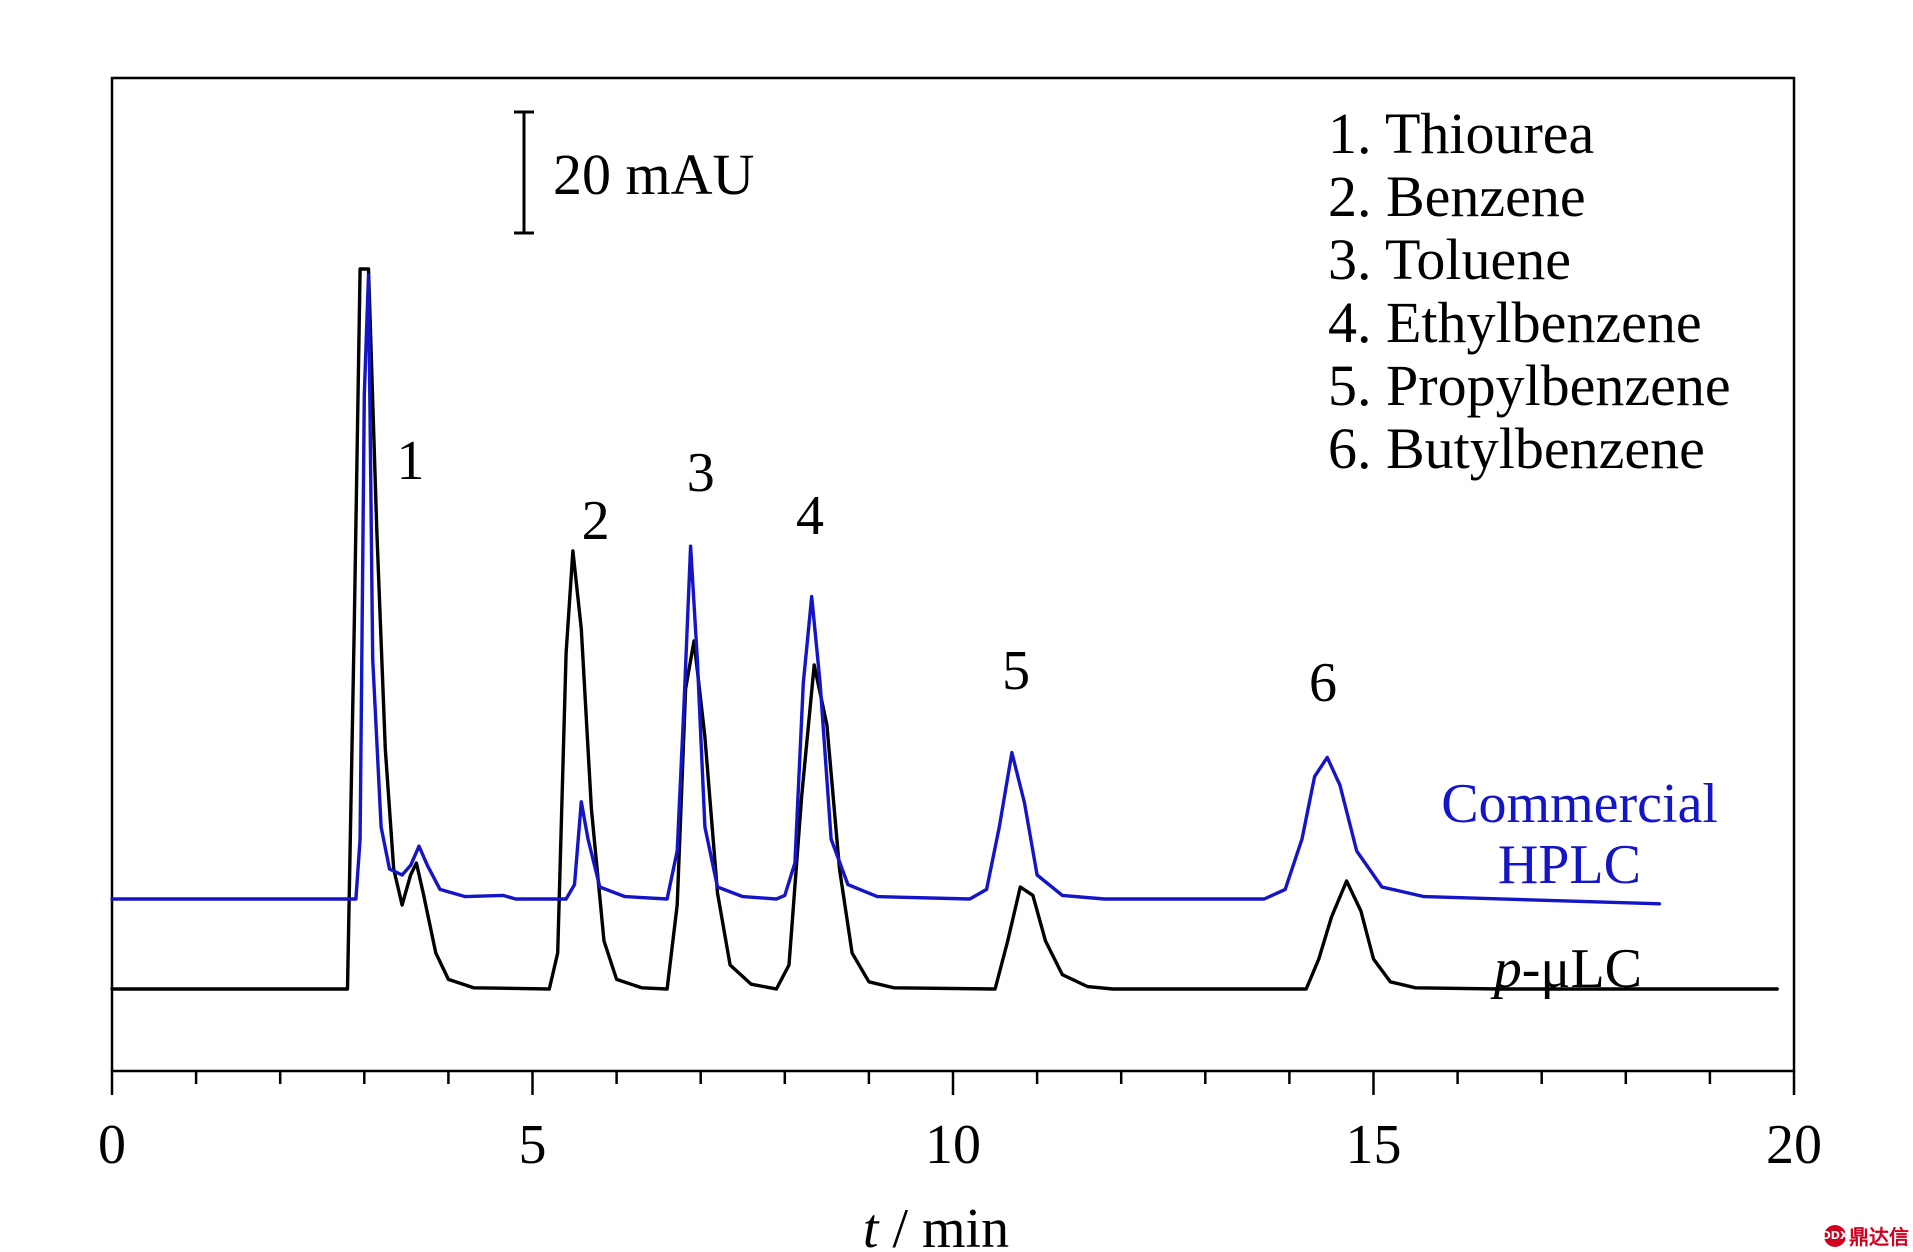 The height and width of the screenshot is (1252, 1913). Describe the element at coordinates (953, 1145) in the screenshot. I see `x-tick-label: 10` at that location.